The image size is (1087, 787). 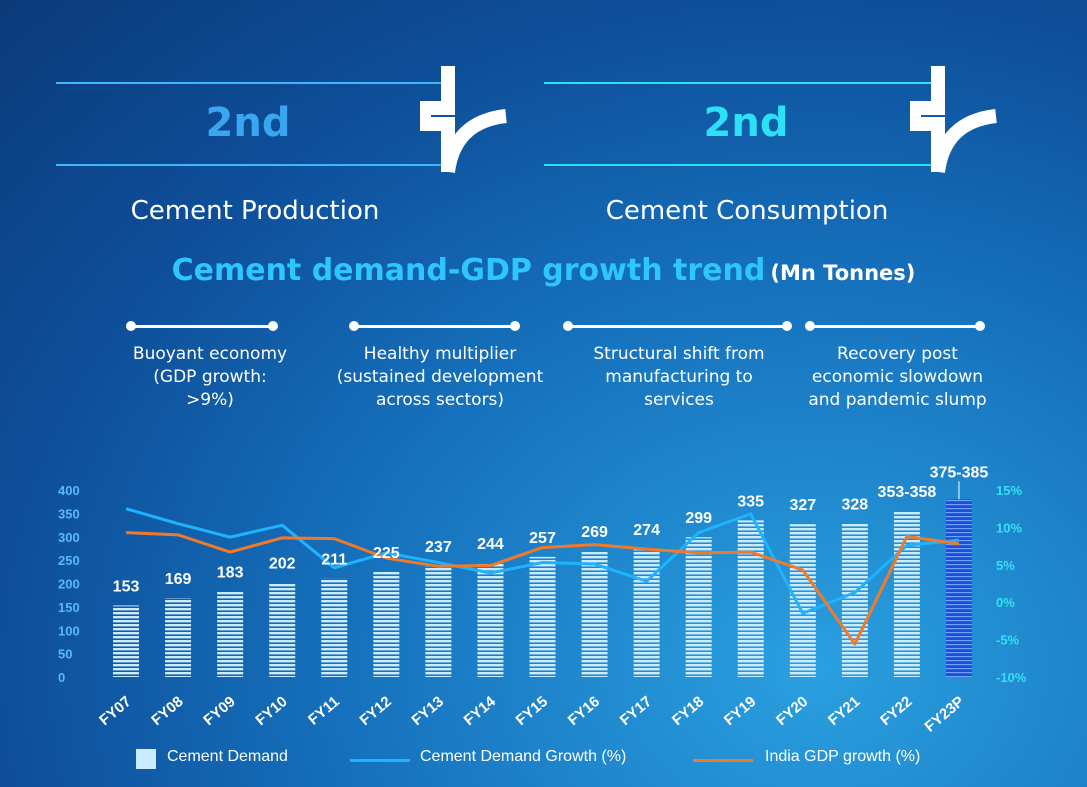 I want to click on bar-label-FY21: 328, so click(x=855, y=505).